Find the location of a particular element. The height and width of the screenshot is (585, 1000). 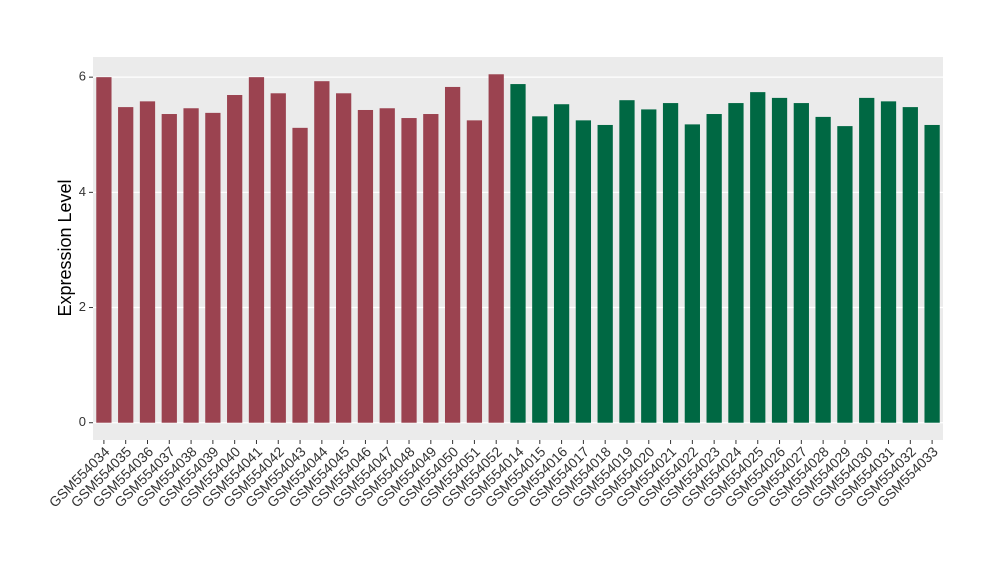

y-tick-label: 0 is located at coordinates (82, 421).